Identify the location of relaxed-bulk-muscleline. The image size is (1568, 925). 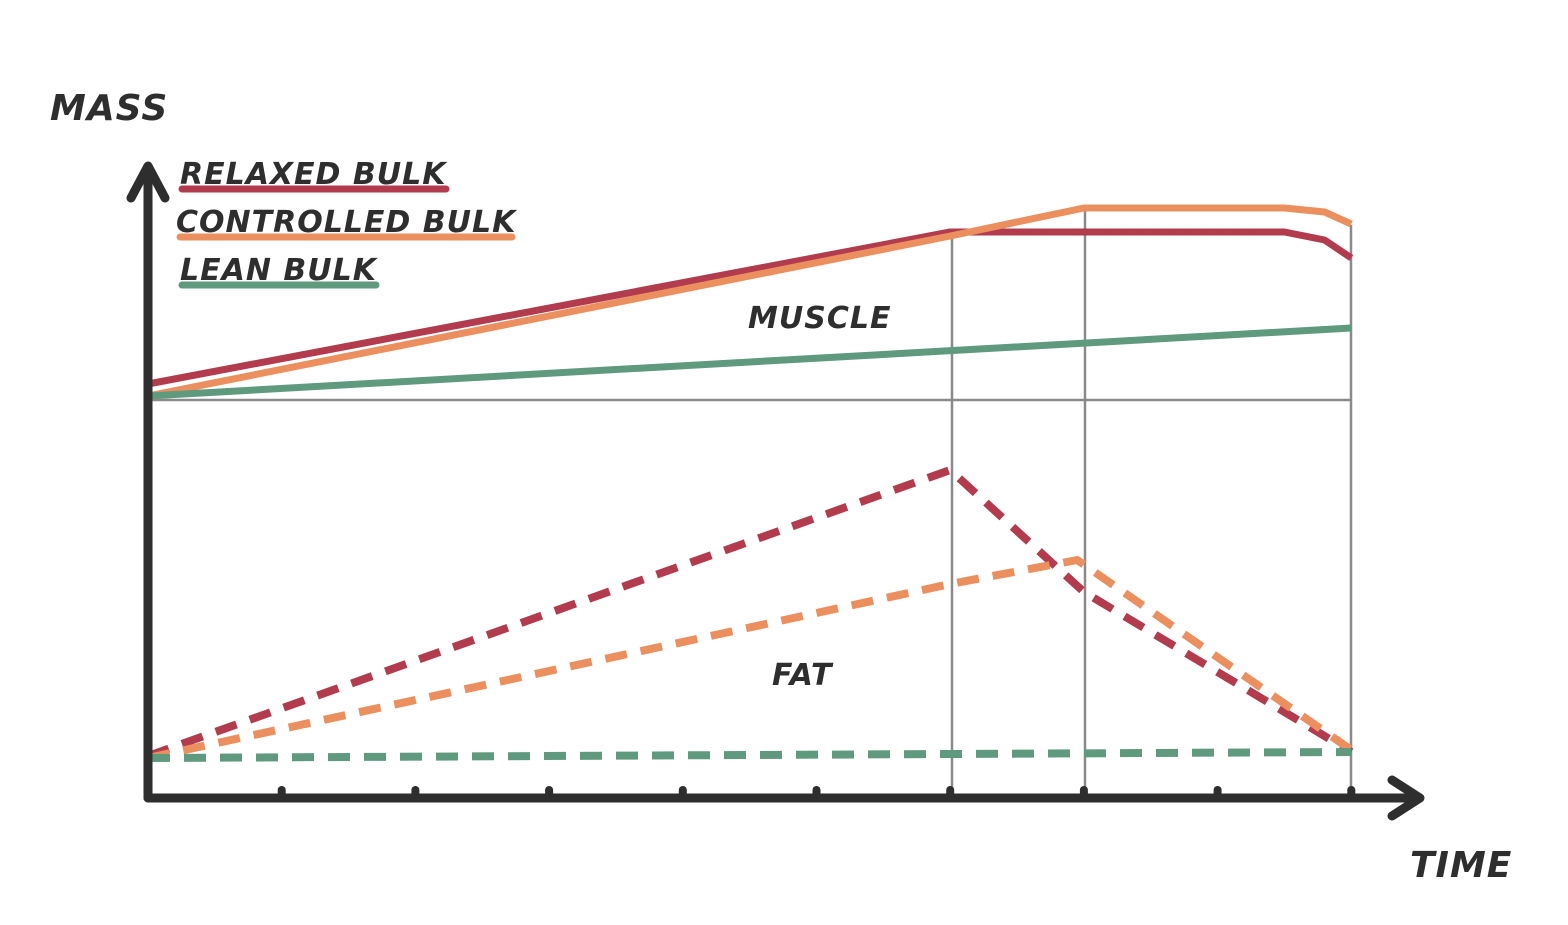
(750, 308).